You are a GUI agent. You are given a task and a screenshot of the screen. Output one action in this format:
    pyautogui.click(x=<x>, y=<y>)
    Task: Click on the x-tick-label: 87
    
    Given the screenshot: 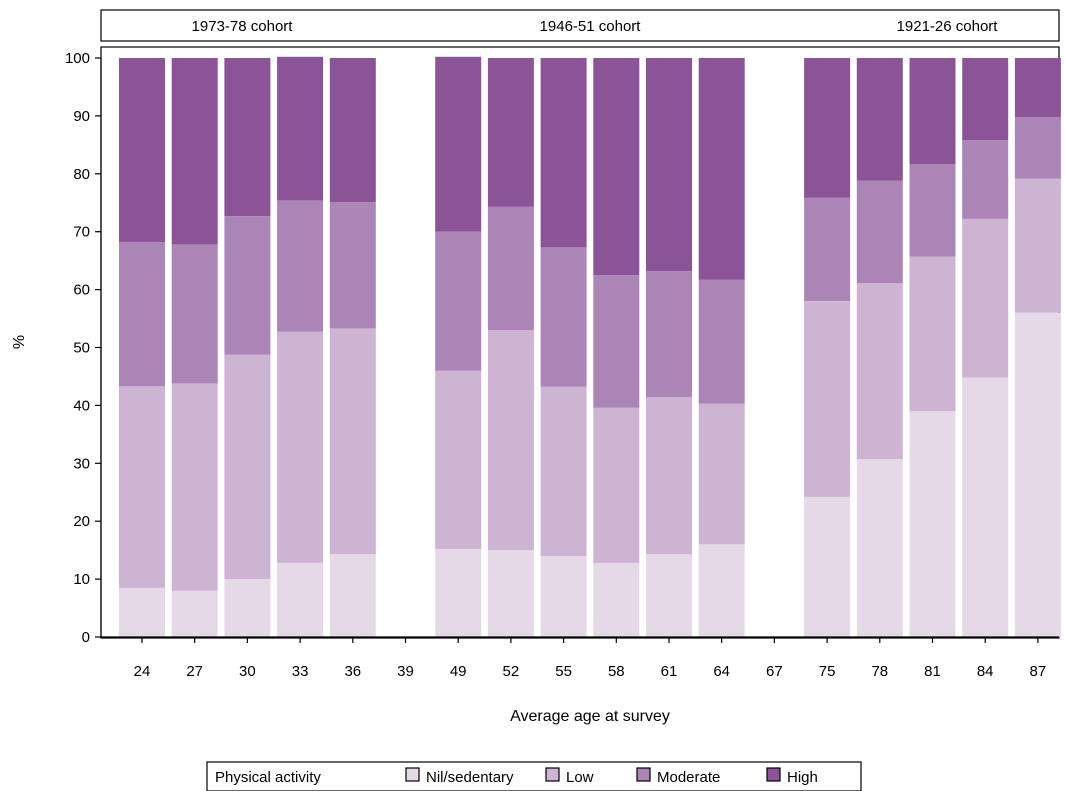 What is the action you would take?
    pyautogui.click(x=1038, y=671)
    